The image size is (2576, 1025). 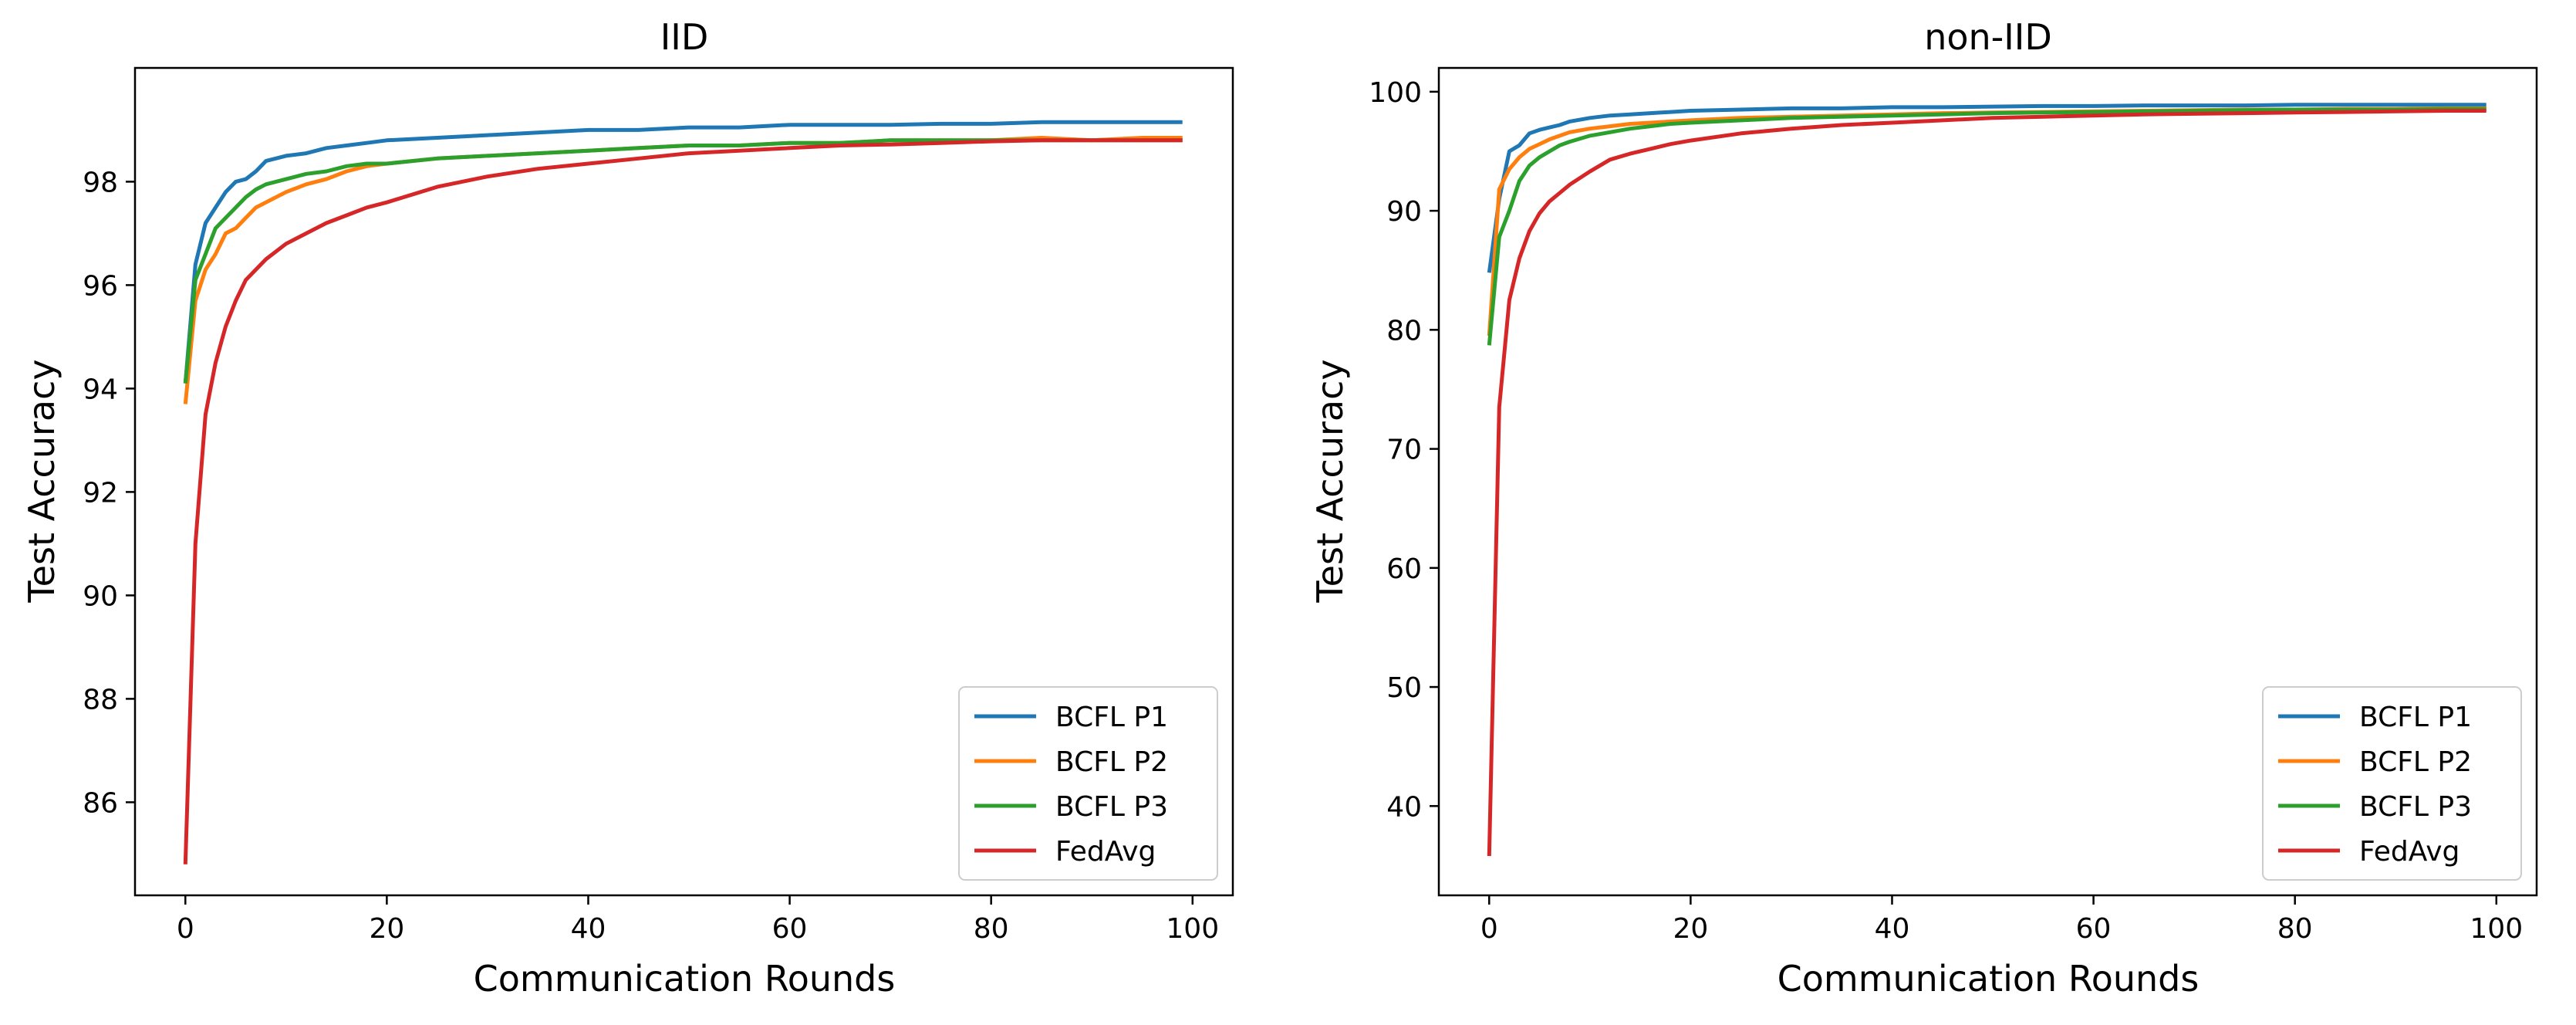 I want to click on noniid-series-line-bcfl-p3, so click(x=1987, y=226).